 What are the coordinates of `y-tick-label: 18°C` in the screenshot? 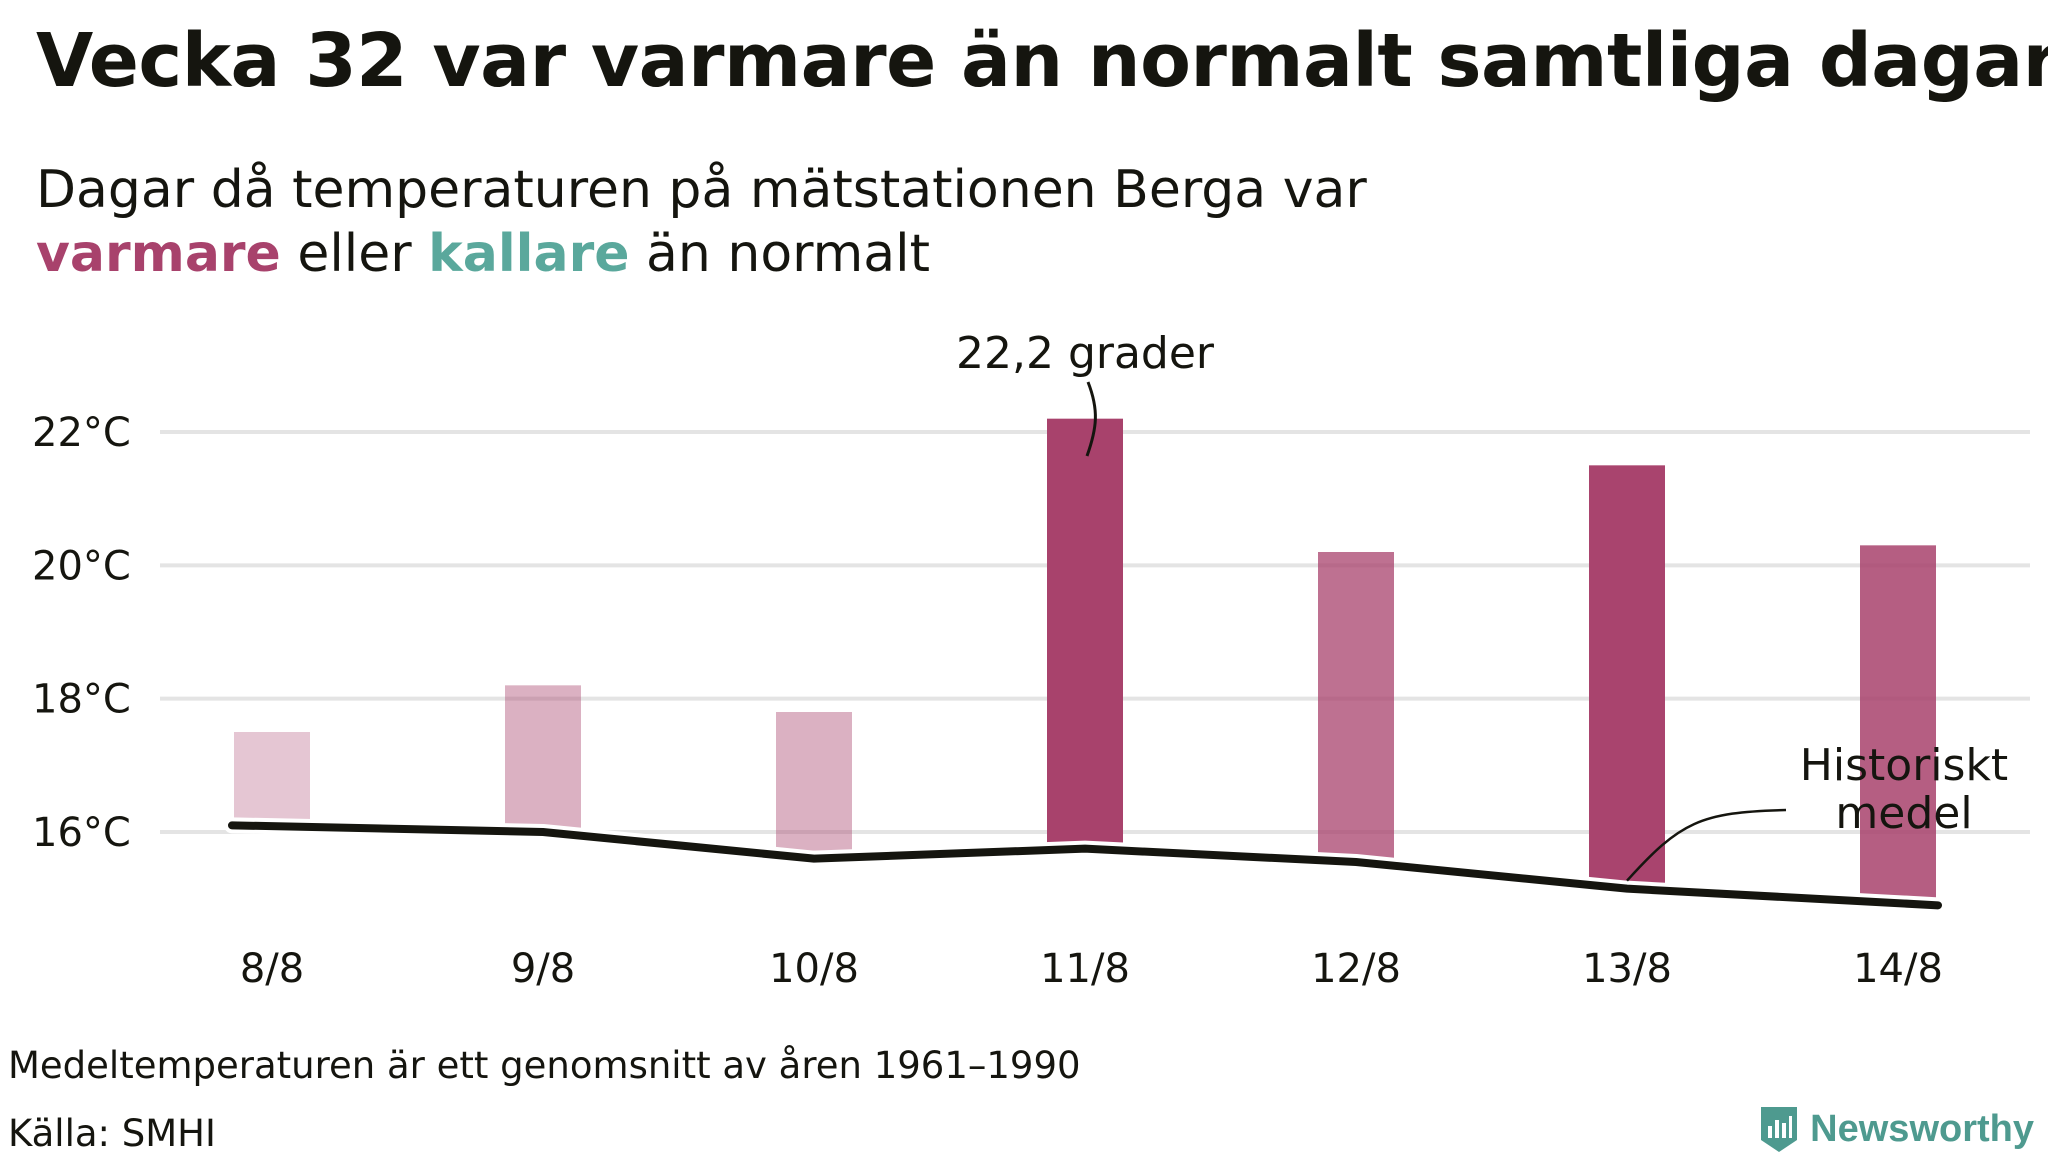 It's located at (81, 700).